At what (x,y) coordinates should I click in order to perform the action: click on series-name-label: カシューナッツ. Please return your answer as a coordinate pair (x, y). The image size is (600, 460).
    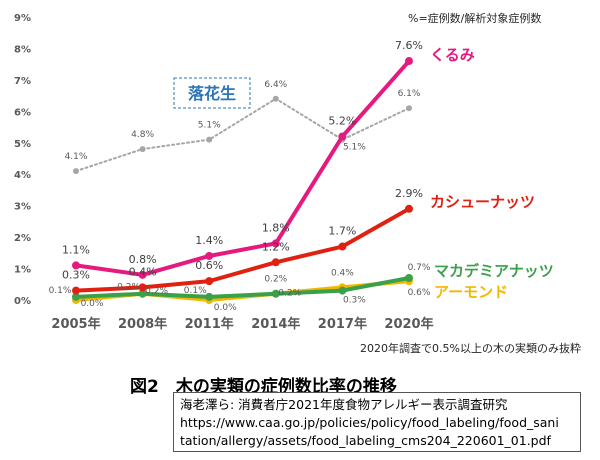
    Looking at the image, I should click on (482, 202).